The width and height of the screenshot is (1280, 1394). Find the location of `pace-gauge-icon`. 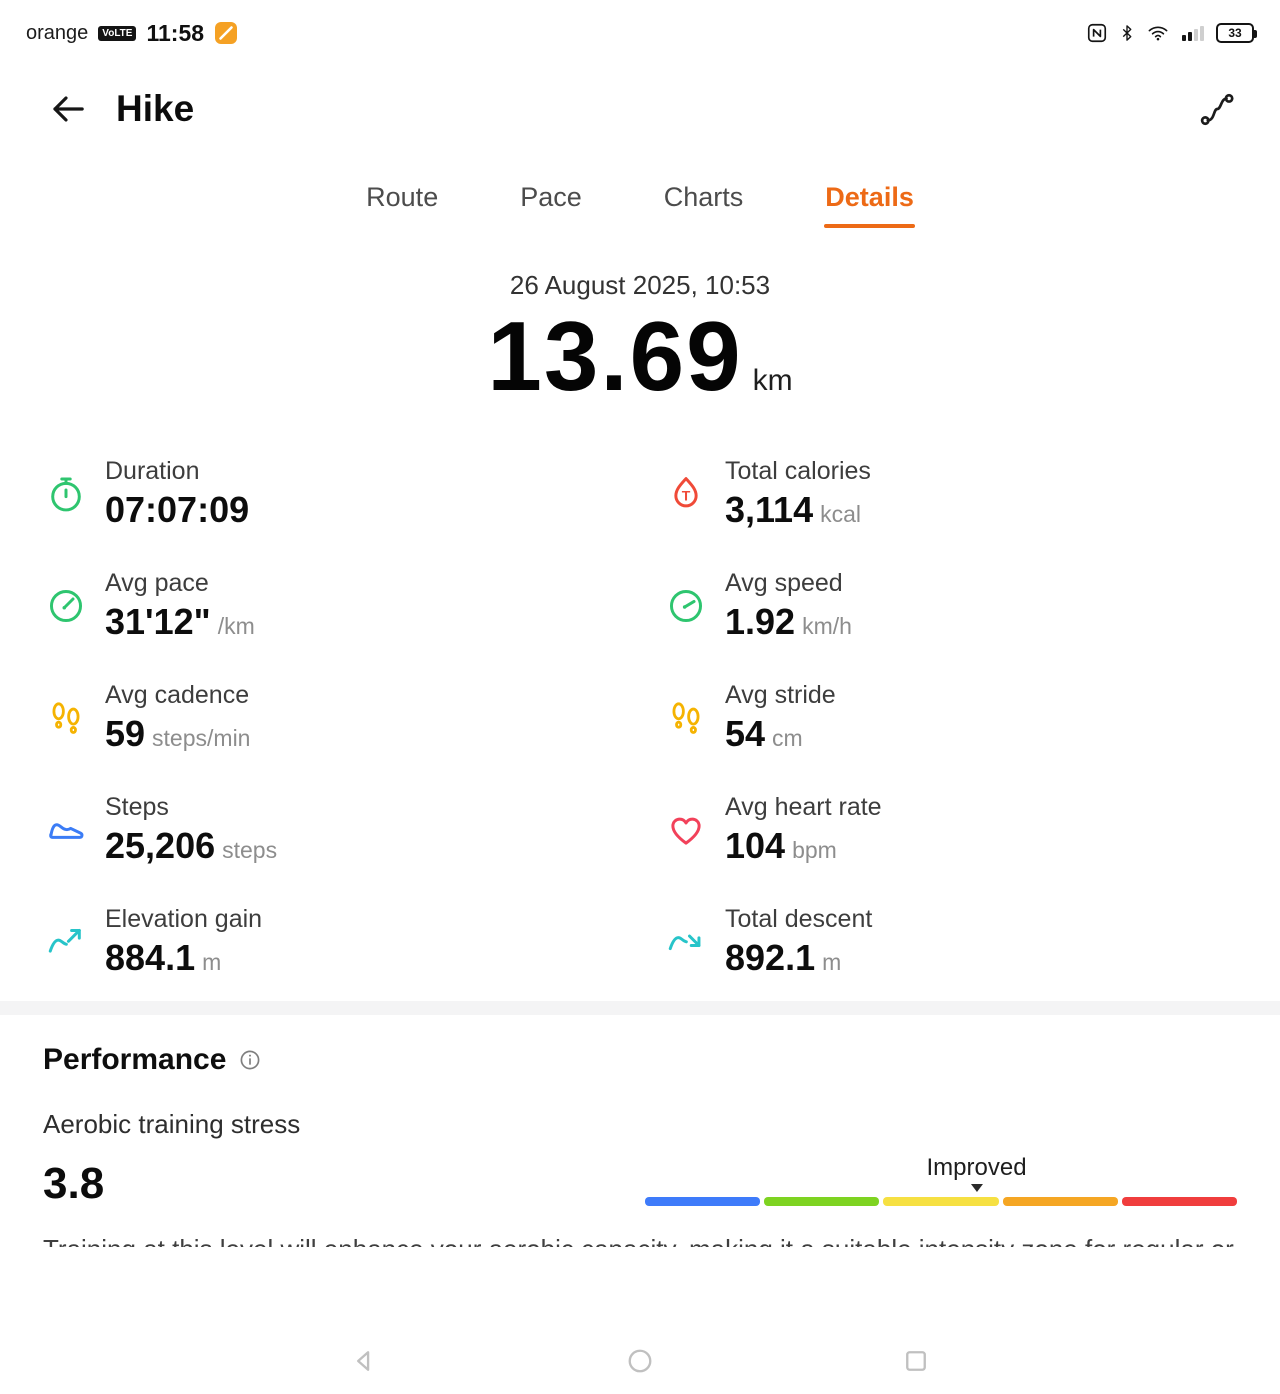

pace-gauge-icon is located at coordinates (66, 606).